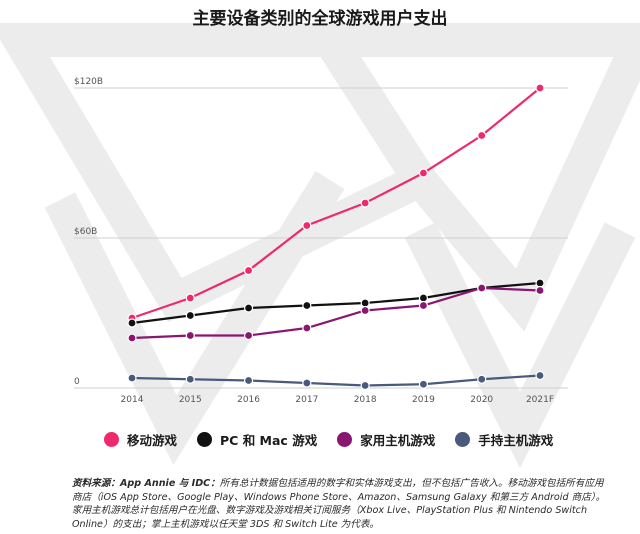 This screenshot has width=640, height=534. Describe the element at coordinates (398, 440) in the screenshot. I see `legend-label: 家用主机游戏` at that location.